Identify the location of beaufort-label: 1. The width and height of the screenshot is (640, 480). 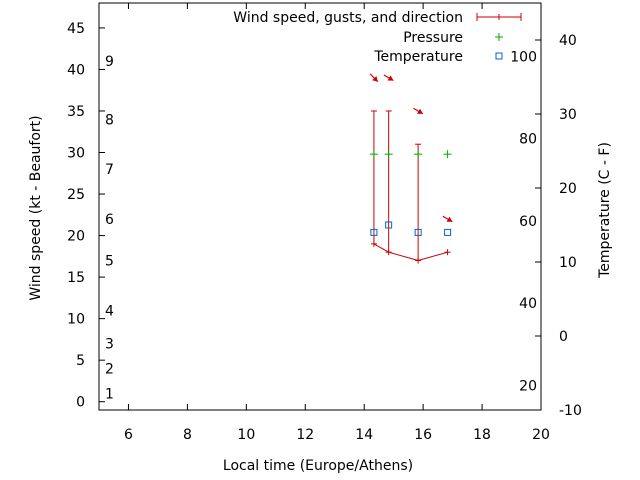
(109, 394).